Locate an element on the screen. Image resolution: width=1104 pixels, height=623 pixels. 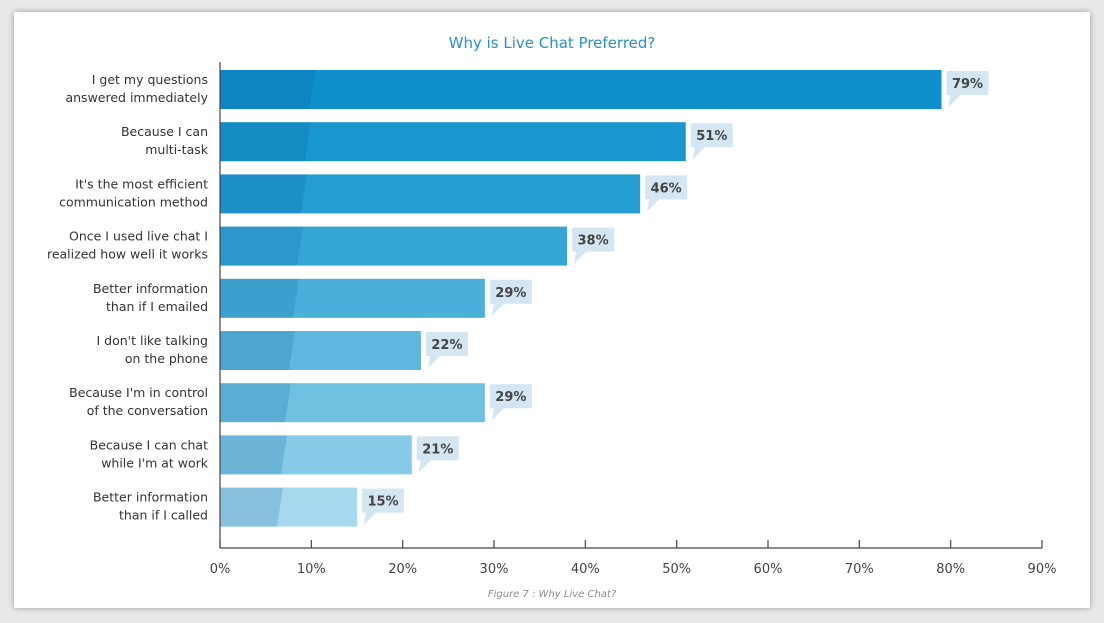
value-label: 22% is located at coordinates (446, 345).